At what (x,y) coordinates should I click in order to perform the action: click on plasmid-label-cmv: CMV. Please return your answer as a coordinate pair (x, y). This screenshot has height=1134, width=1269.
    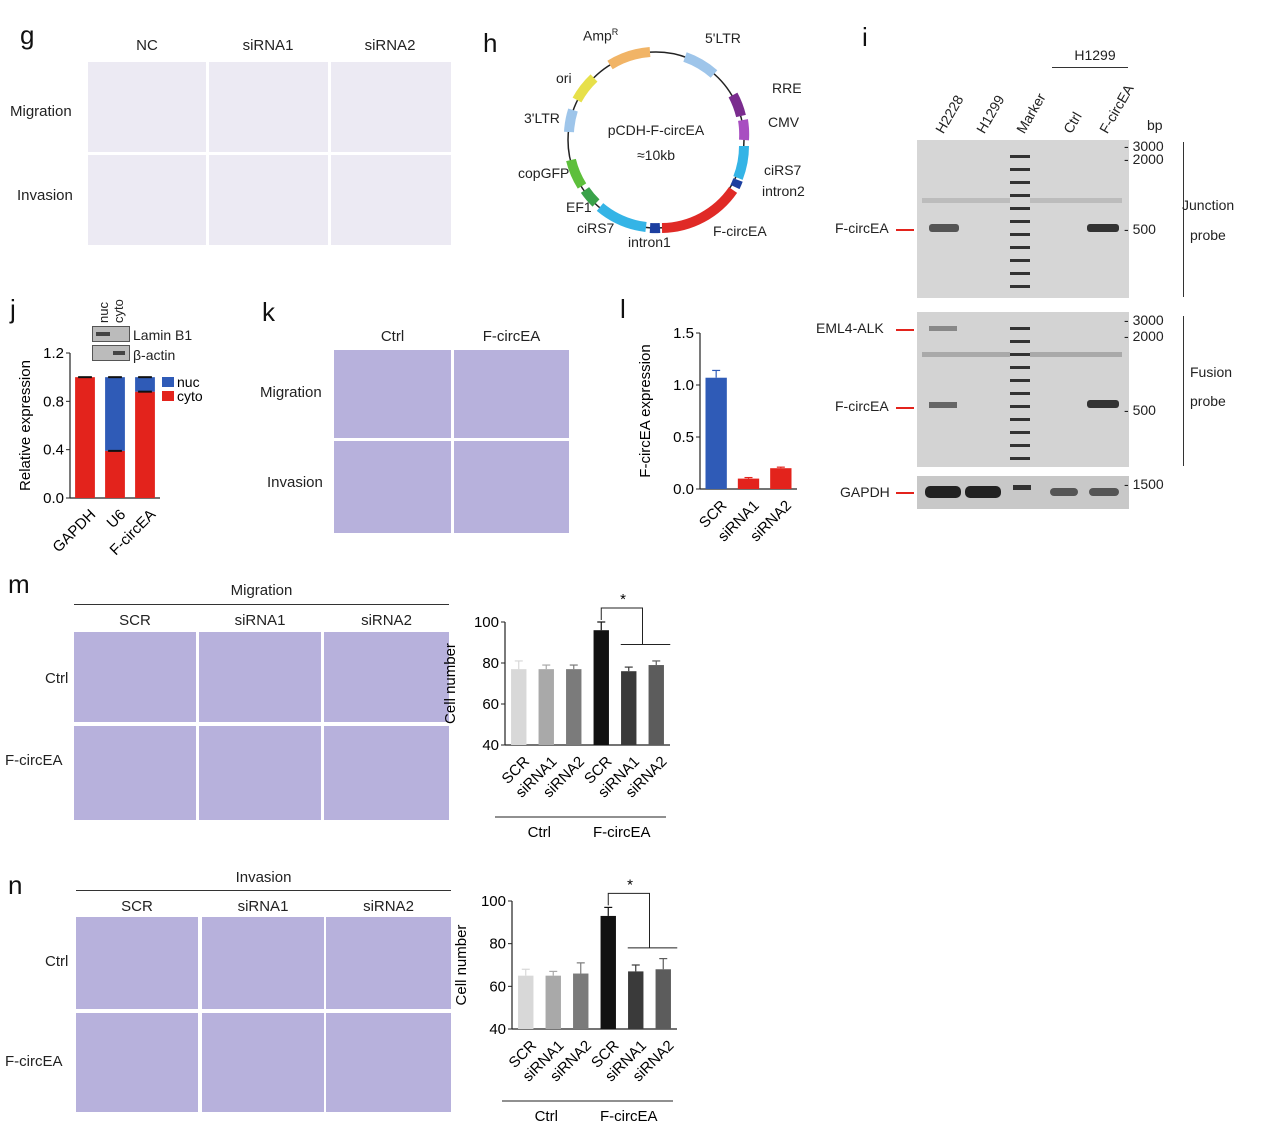
    Looking at the image, I should click on (784, 122).